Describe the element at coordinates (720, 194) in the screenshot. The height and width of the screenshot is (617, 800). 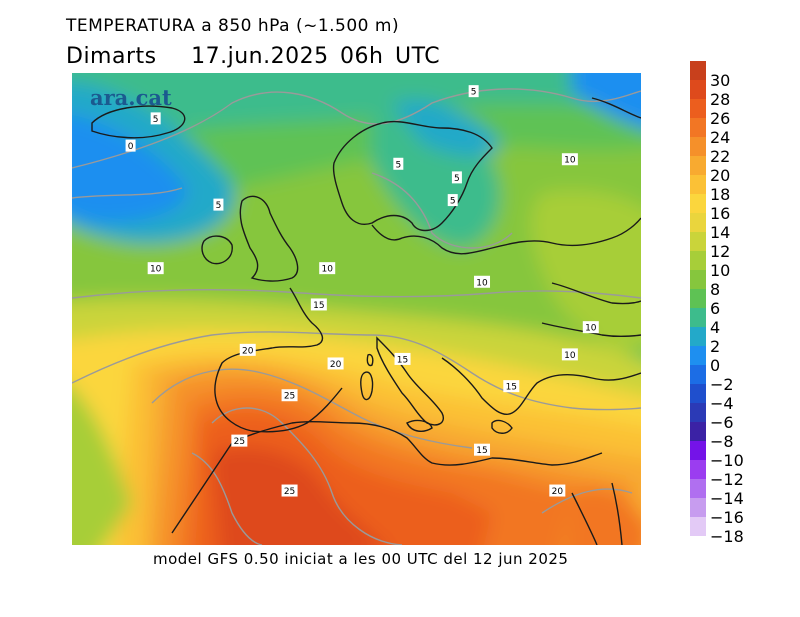
I see `colorbar-label: 18` at that location.